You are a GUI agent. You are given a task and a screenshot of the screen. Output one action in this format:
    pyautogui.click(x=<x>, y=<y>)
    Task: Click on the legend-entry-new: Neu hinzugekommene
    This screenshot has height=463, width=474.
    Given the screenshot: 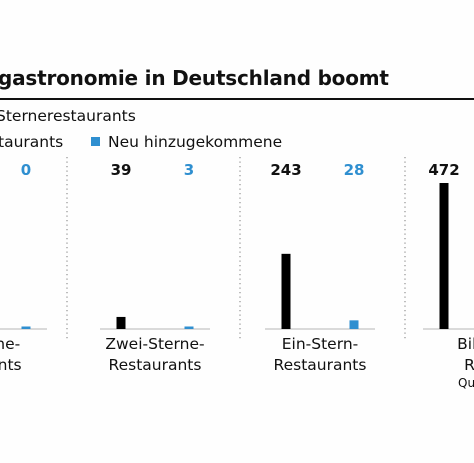 What is the action you would take?
    pyautogui.click(x=186, y=142)
    